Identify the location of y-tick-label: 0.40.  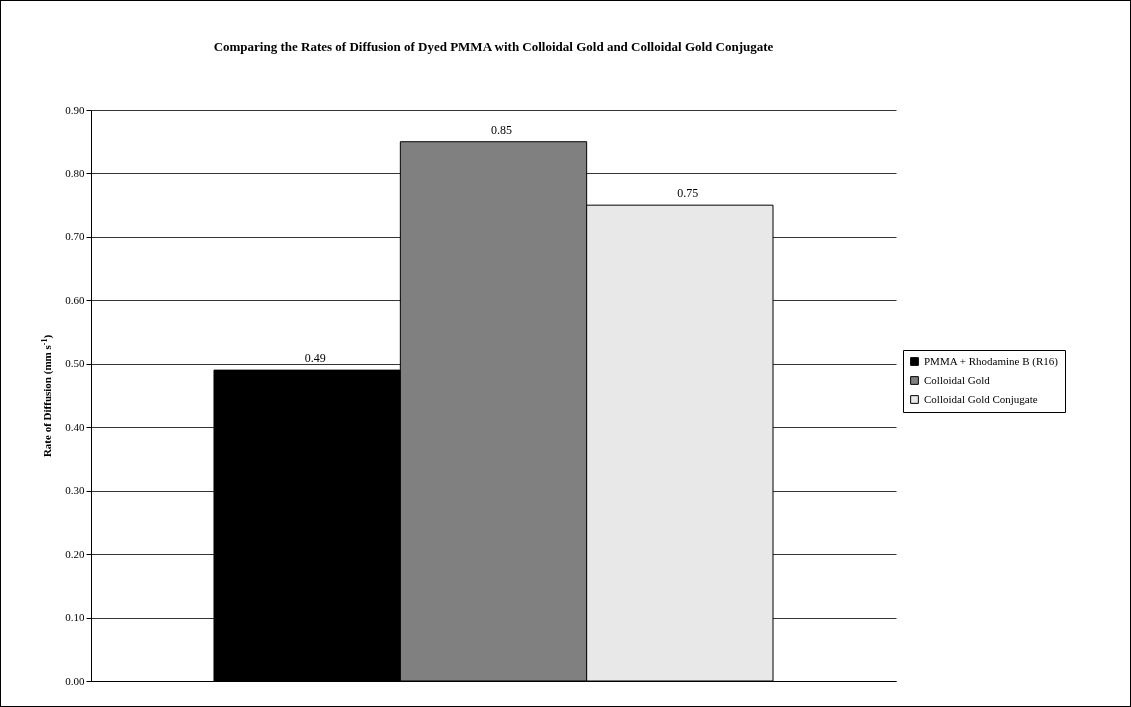
(75, 426).